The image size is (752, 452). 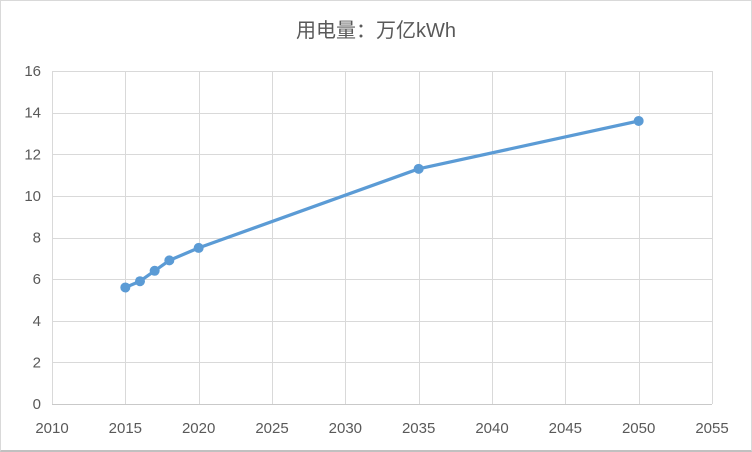 I want to click on x-tick-label: 2045, so click(x=565, y=428).